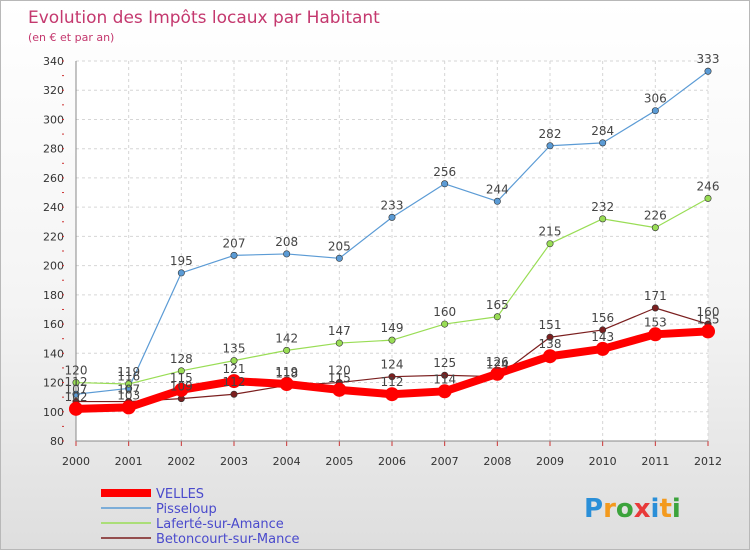 The width and height of the screenshot is (750, 551). I want to click on data-label: 103, so click(128, 395).